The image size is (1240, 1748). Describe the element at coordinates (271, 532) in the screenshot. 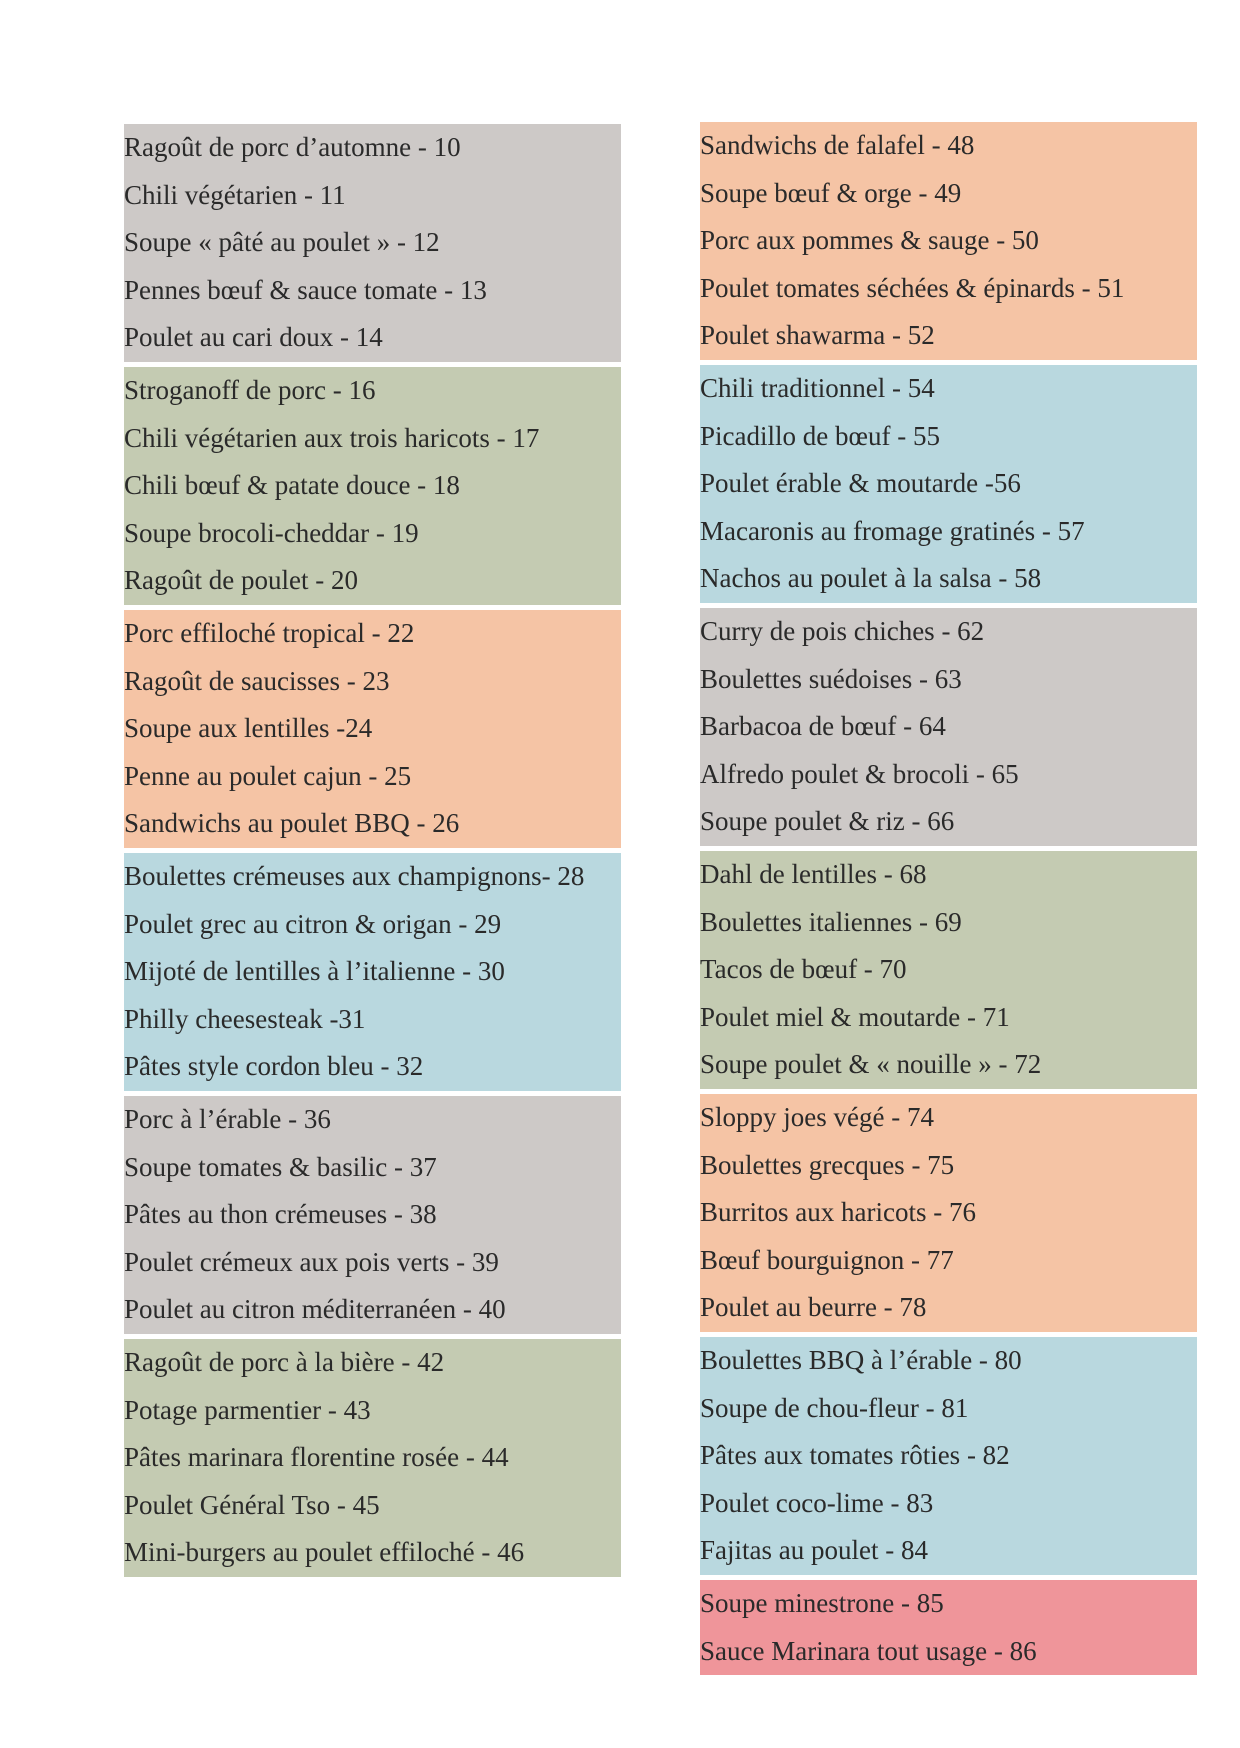

I see `recipe-entry: Soupe brocoli-cheddar - 19` at that location.